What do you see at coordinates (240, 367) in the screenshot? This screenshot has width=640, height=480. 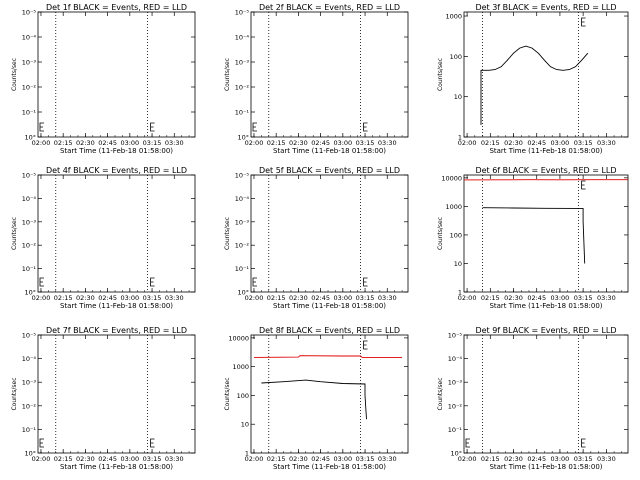 I see `y-tick-label: 1000` at bounding box center [240, 367].